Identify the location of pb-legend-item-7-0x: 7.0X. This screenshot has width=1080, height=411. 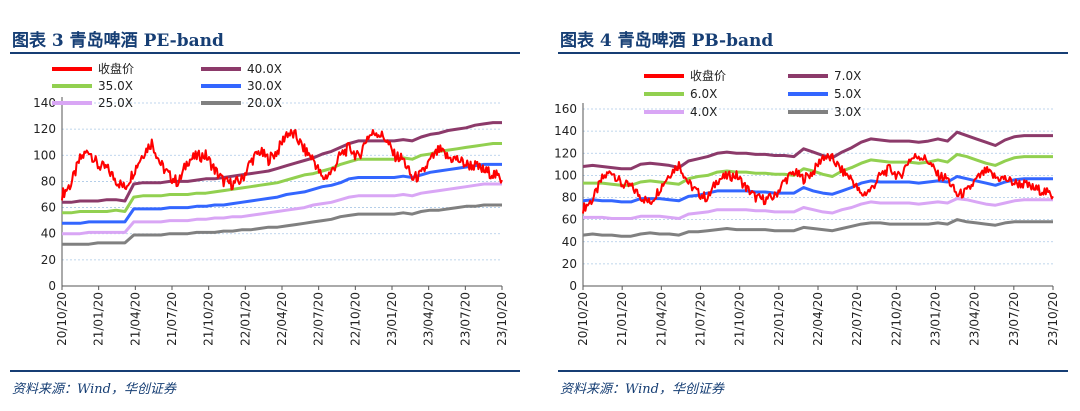
(824, 76).